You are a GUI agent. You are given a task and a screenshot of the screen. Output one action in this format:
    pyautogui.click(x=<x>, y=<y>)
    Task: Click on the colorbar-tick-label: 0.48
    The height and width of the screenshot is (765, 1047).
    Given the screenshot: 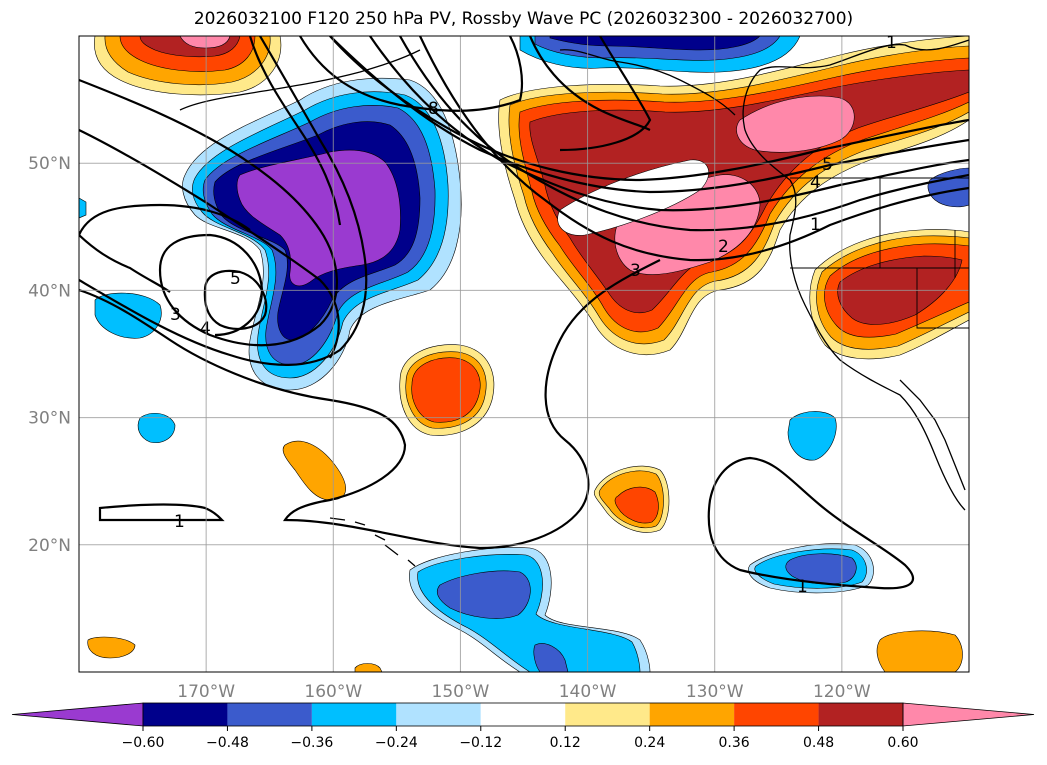 What is the action you would take?
    pyautogui.click(x=818, y=743)
    